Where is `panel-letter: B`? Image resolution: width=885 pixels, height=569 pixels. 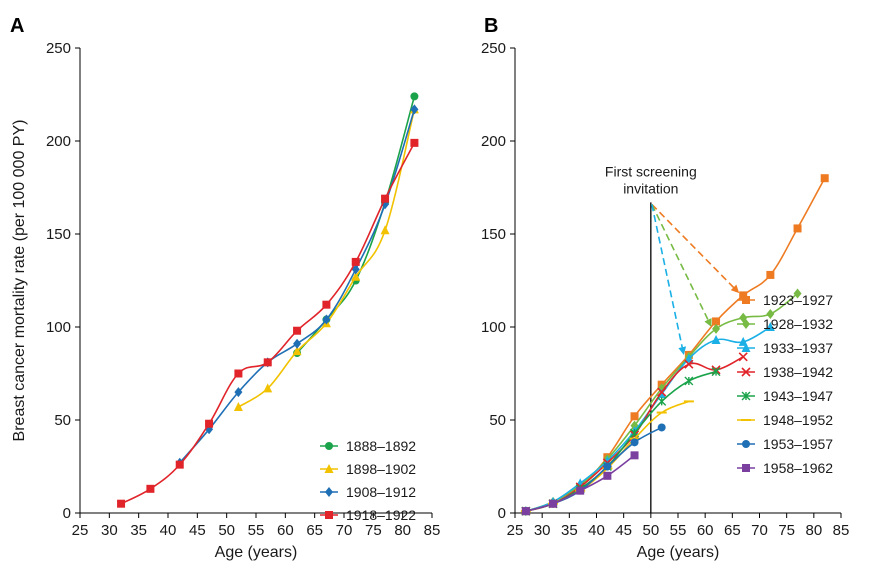
panel-letter: B is located at coordinates (491, 26).